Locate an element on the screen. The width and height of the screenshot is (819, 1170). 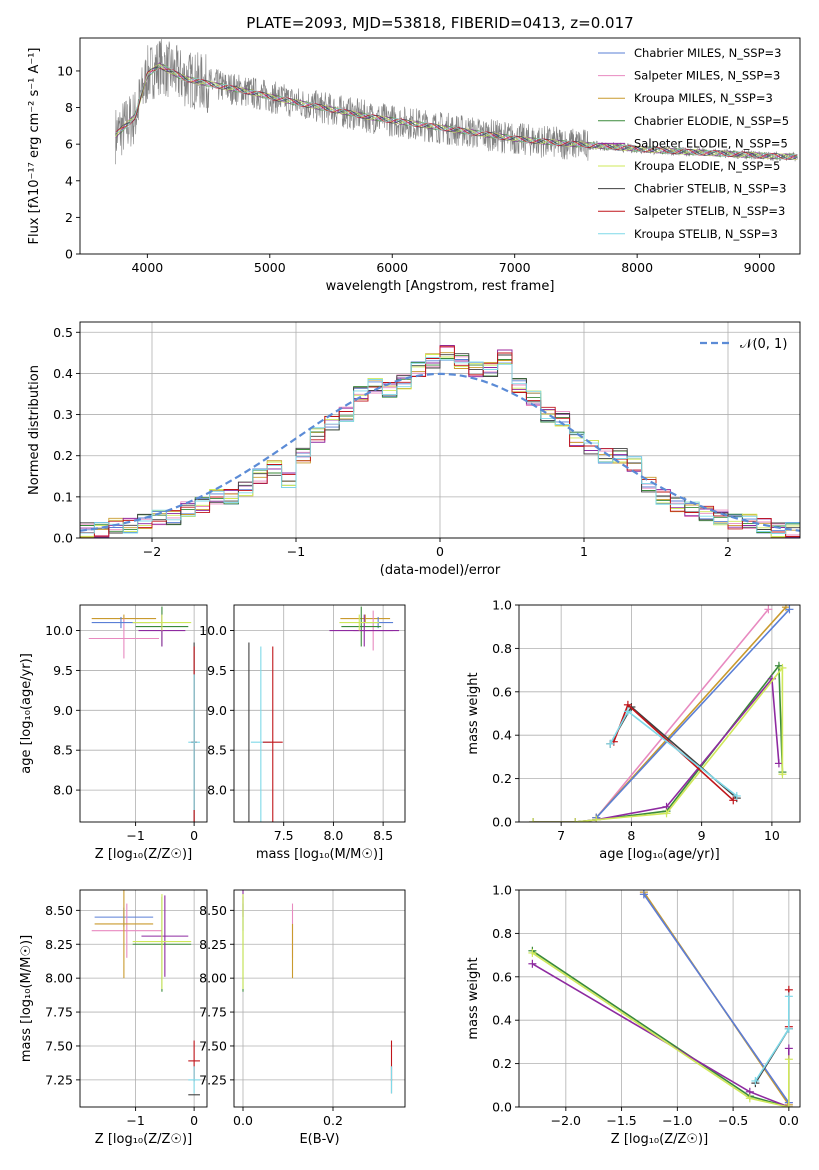
y-tick-label: 0.4 is located at coordinates (502, 735).